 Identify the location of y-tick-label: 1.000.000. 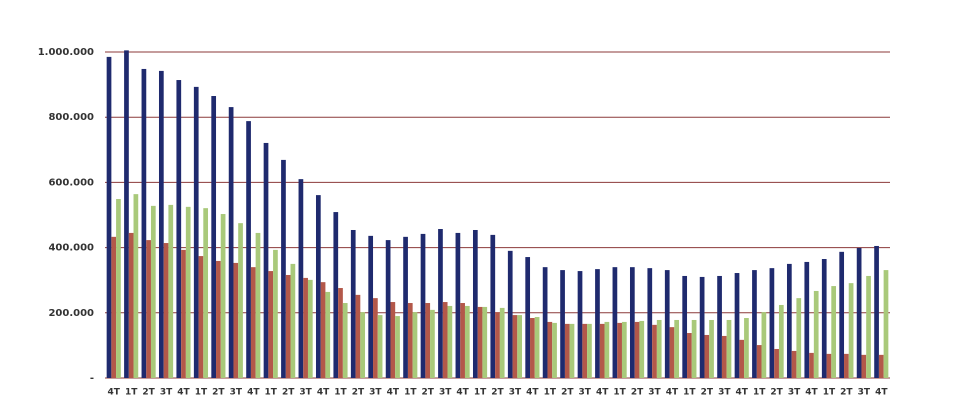
(66, 52).